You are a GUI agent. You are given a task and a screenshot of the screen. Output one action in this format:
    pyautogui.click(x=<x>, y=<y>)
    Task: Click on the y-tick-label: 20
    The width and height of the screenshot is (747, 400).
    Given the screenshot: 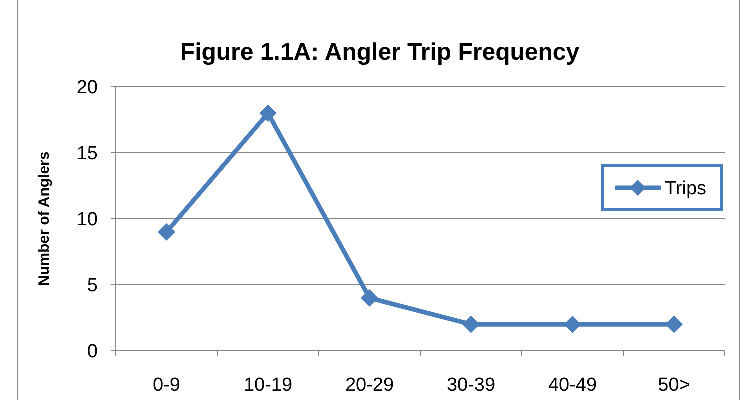 What is the action you would take?
    pyautogui.click(x=87, y=88)
    